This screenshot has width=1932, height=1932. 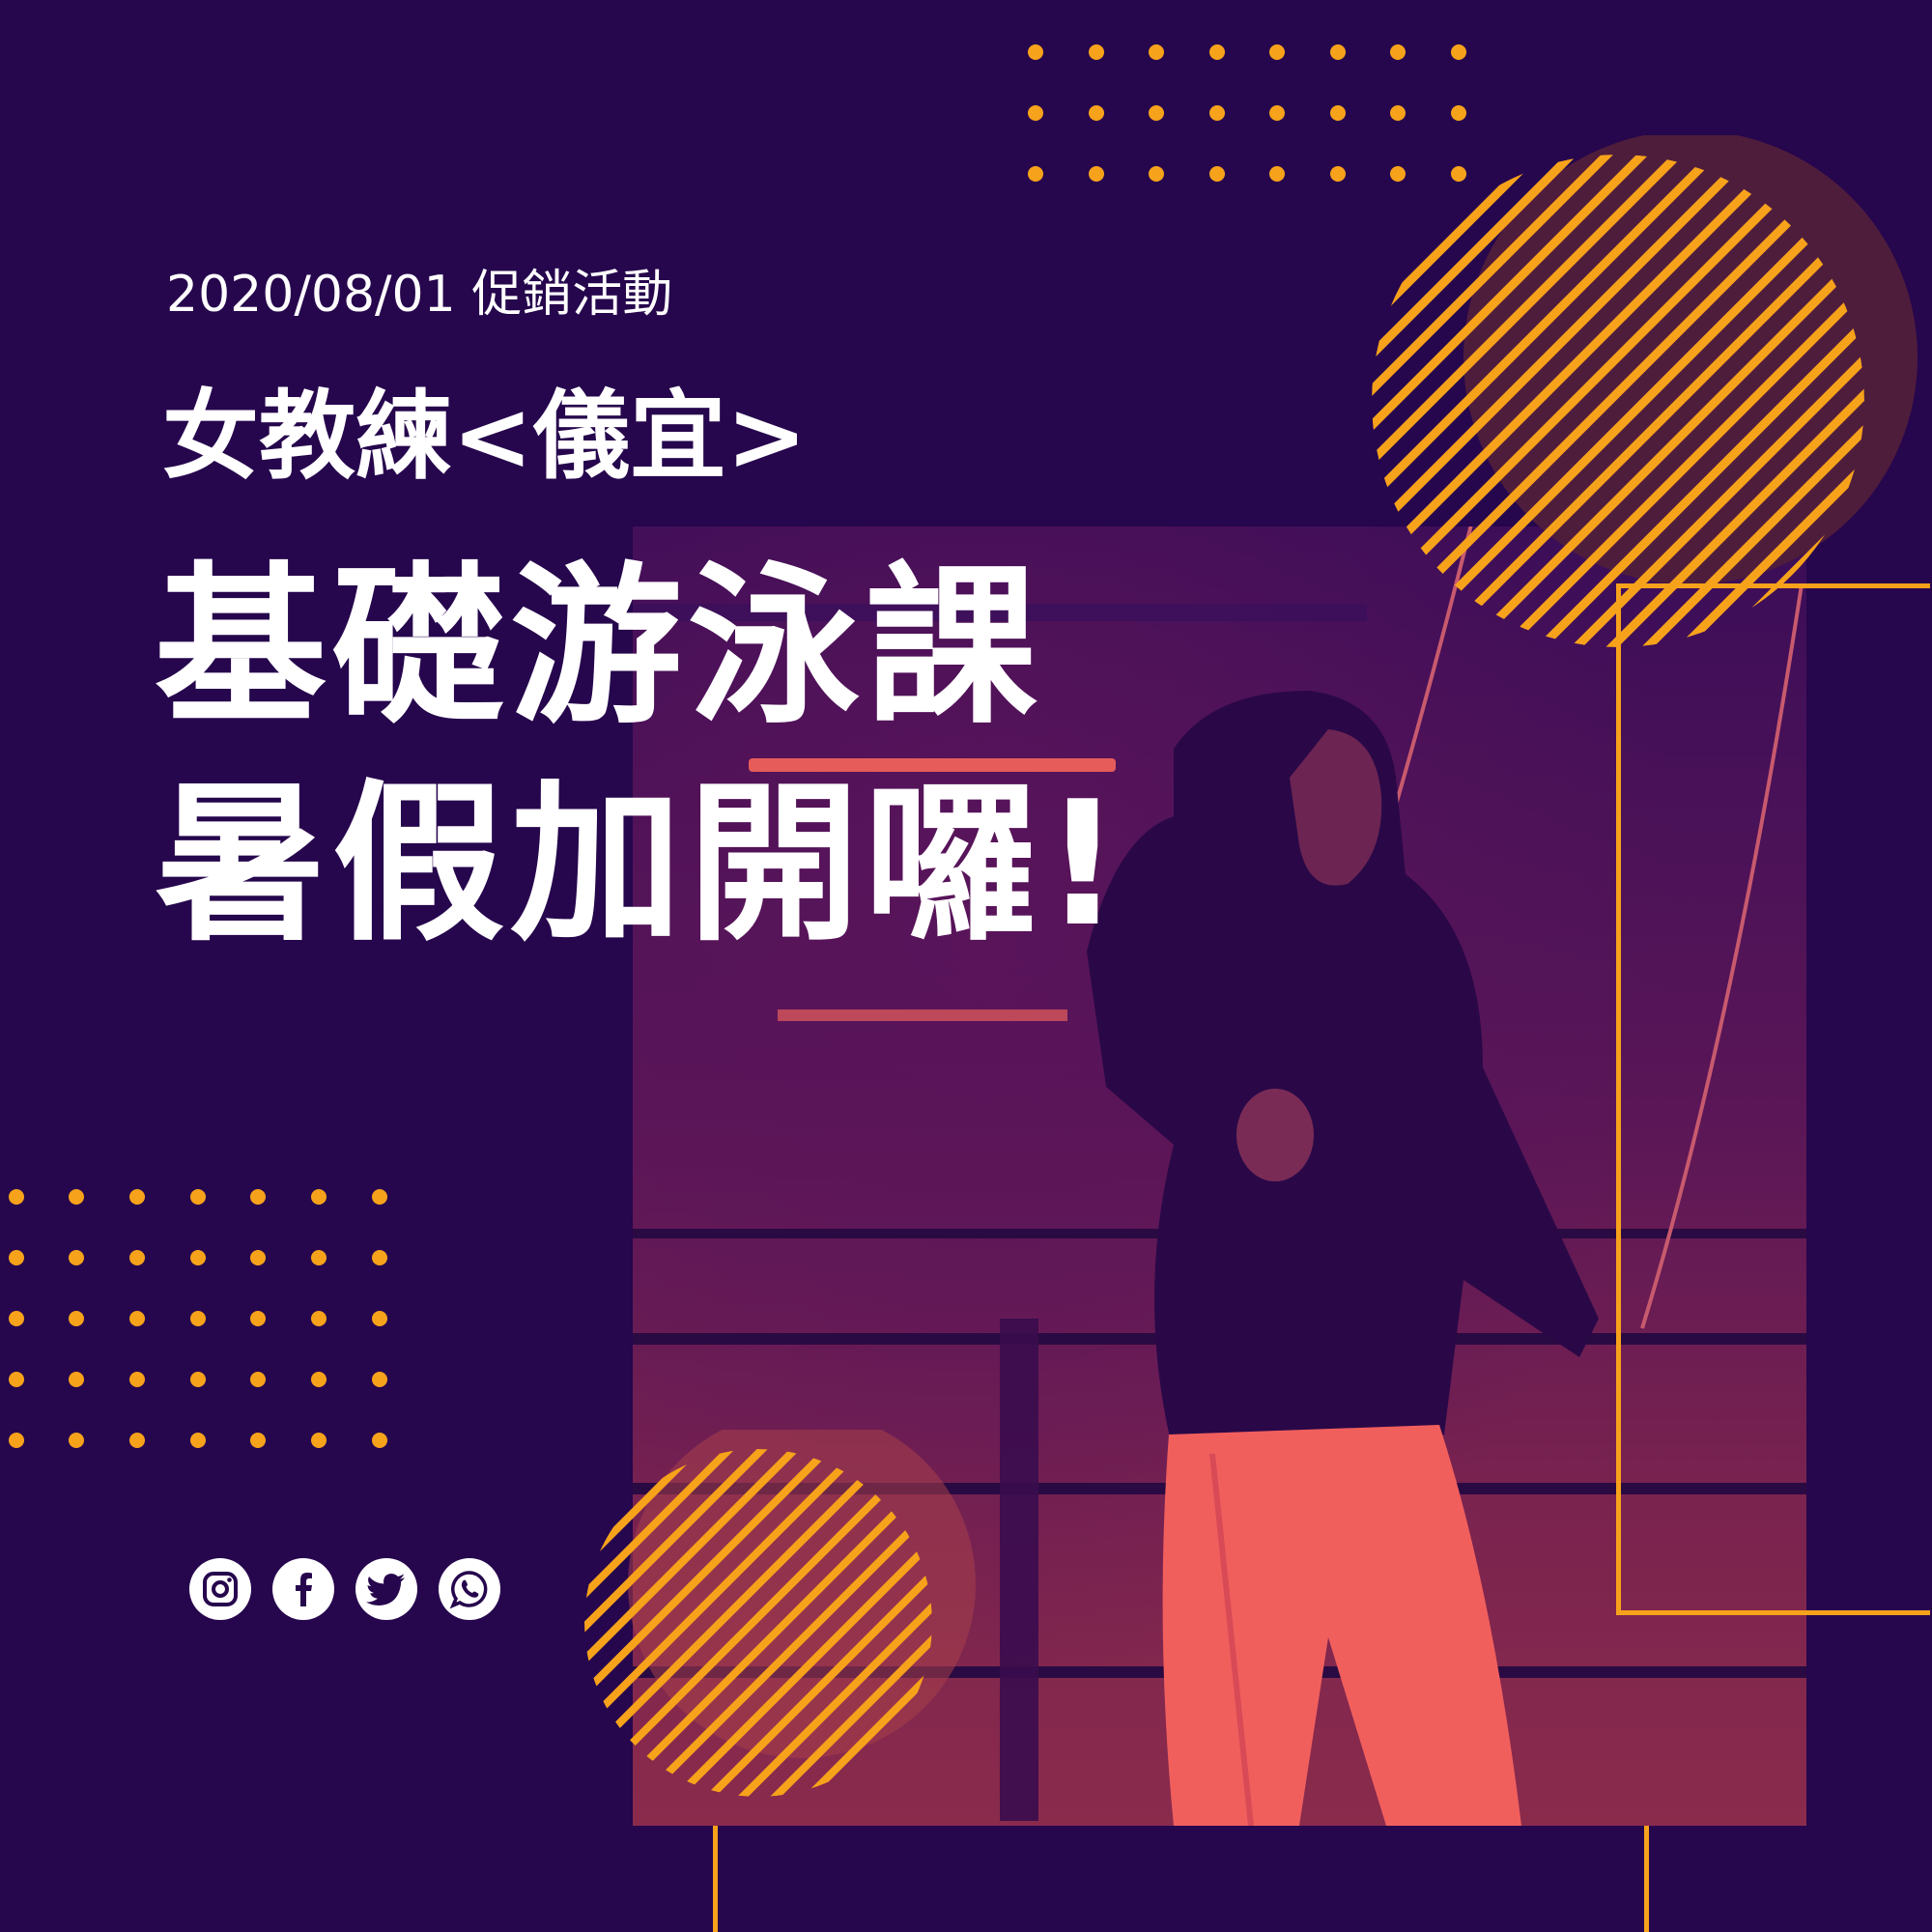 What do you see at coordinates (1646, 1879) in the screenshot?
I see `bottom-line-right` at bounding box center [1646, 1879].